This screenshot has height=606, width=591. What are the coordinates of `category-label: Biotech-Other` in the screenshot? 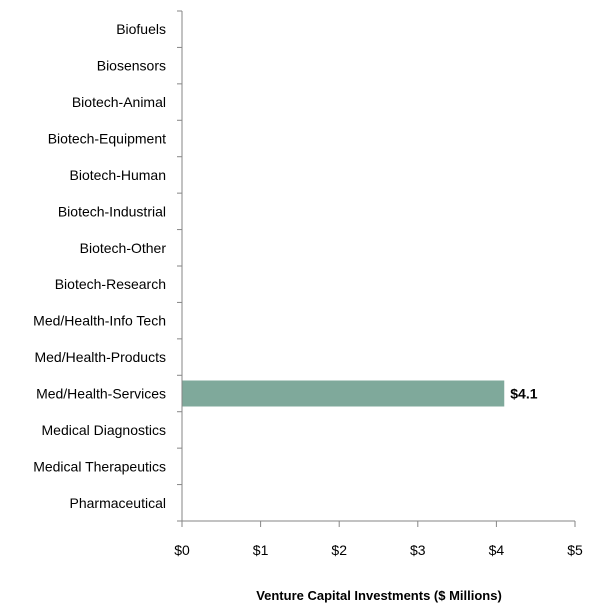 It's located at (123, 248).